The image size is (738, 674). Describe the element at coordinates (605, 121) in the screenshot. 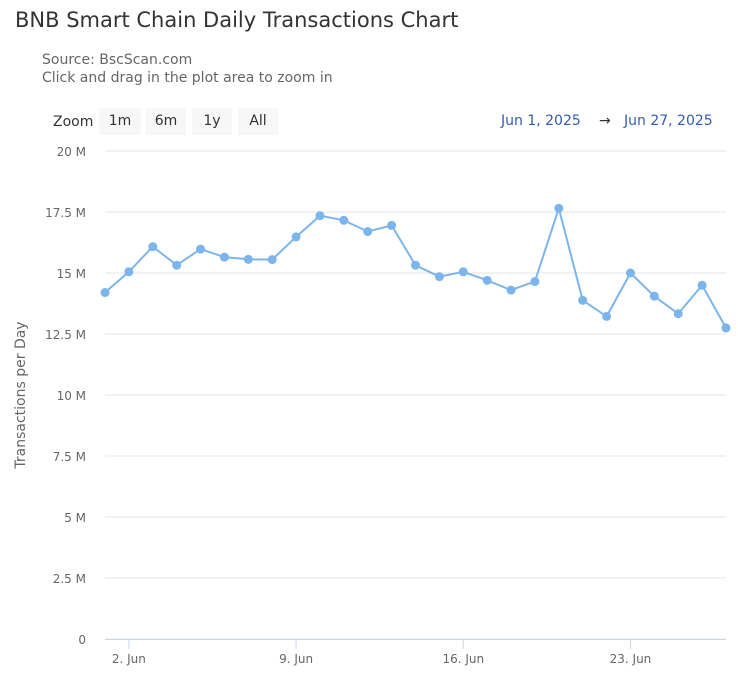

I see `range-arrow: →` at that location.